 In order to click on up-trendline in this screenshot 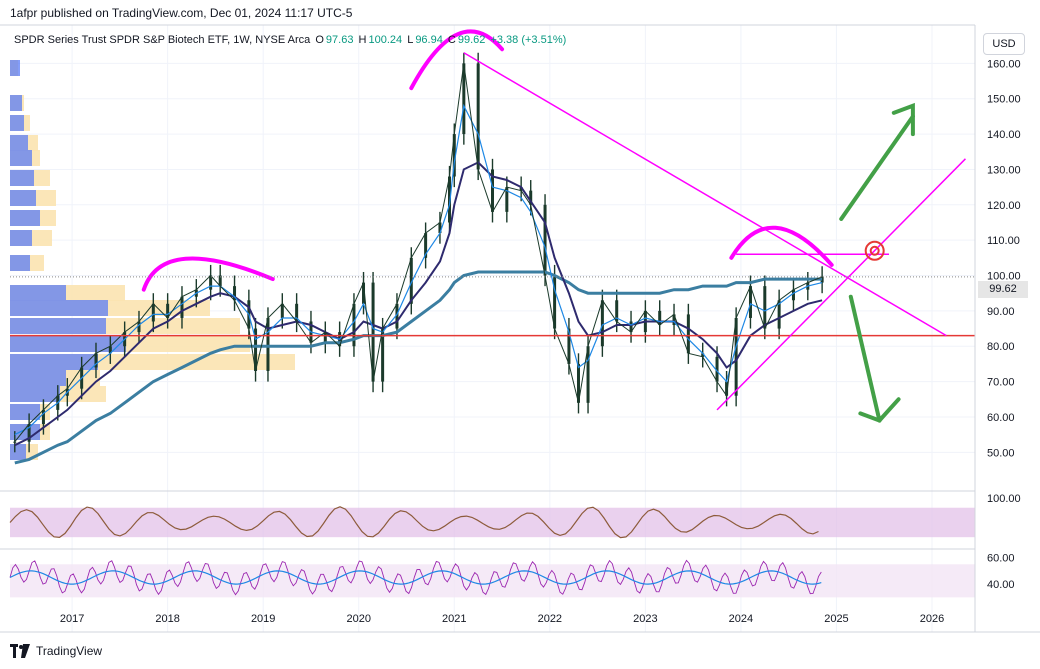, I will do `click(841, 284)`.